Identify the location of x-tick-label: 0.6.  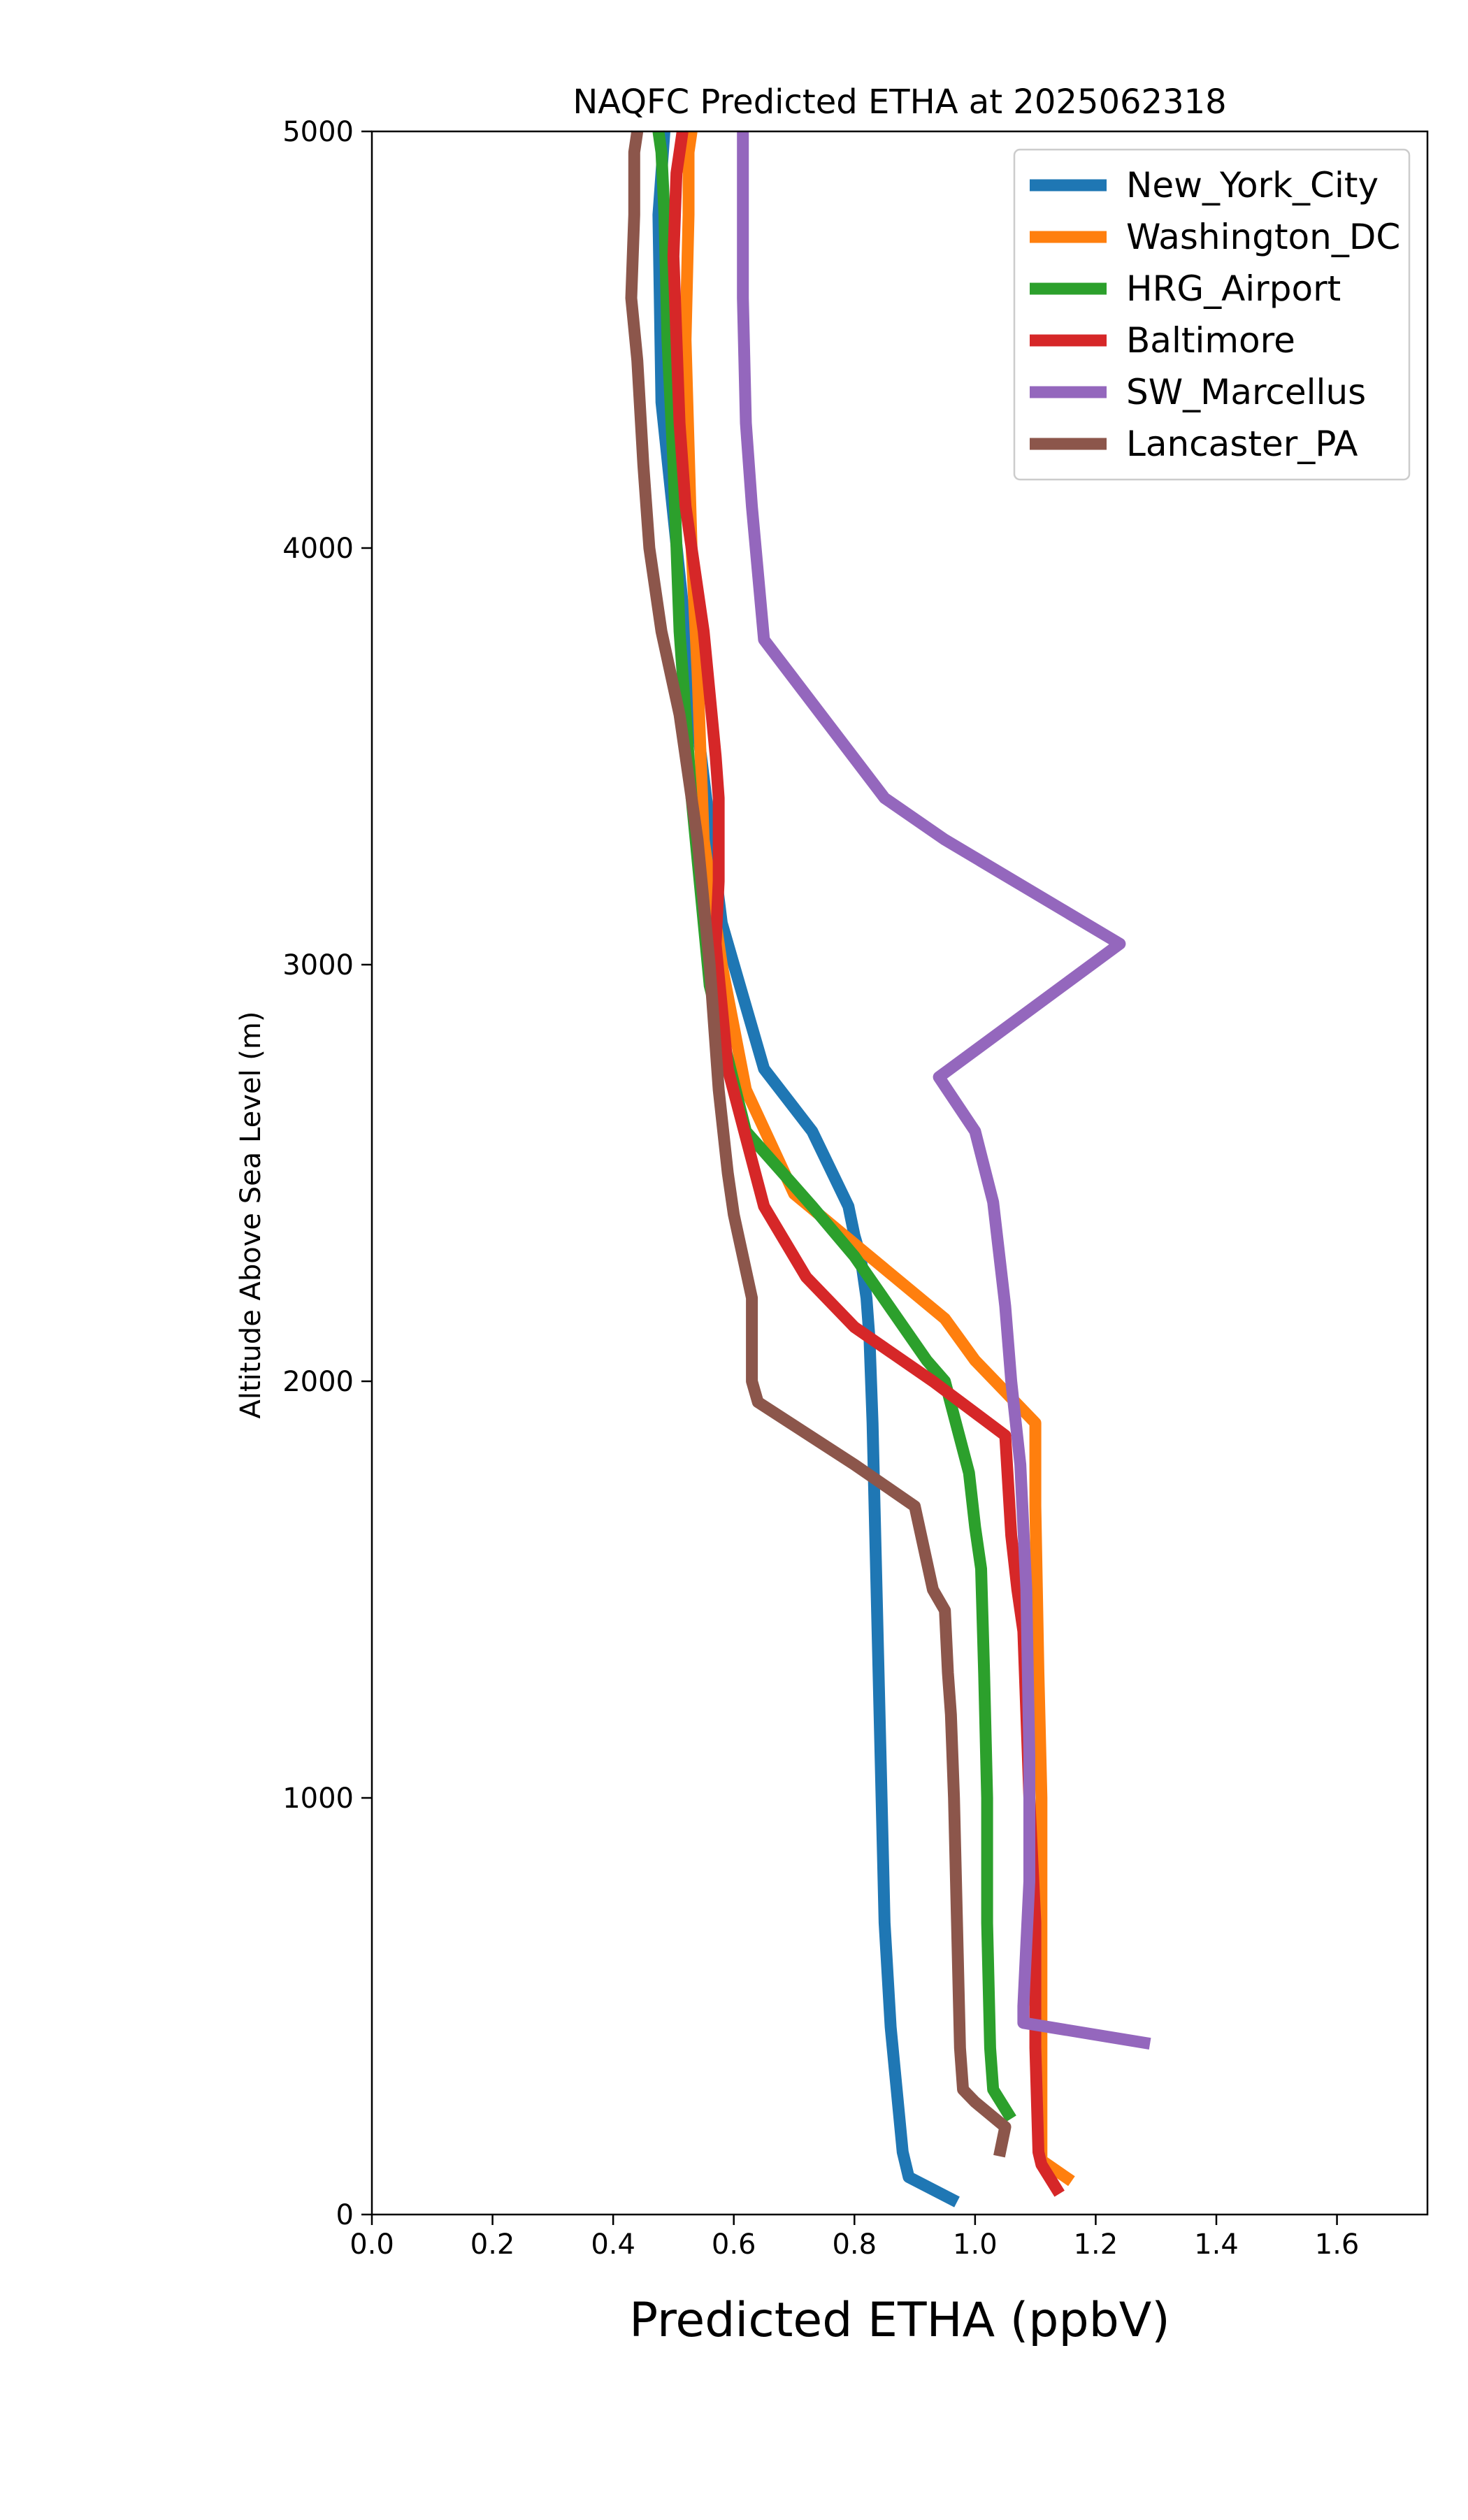
(734, 2245).